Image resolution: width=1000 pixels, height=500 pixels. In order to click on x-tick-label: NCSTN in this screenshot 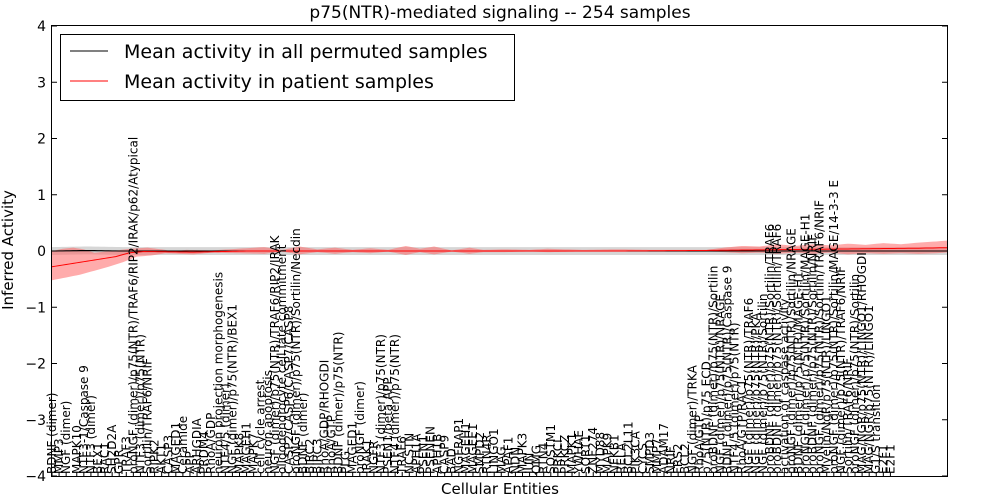, I will do `click(409, 453)`.